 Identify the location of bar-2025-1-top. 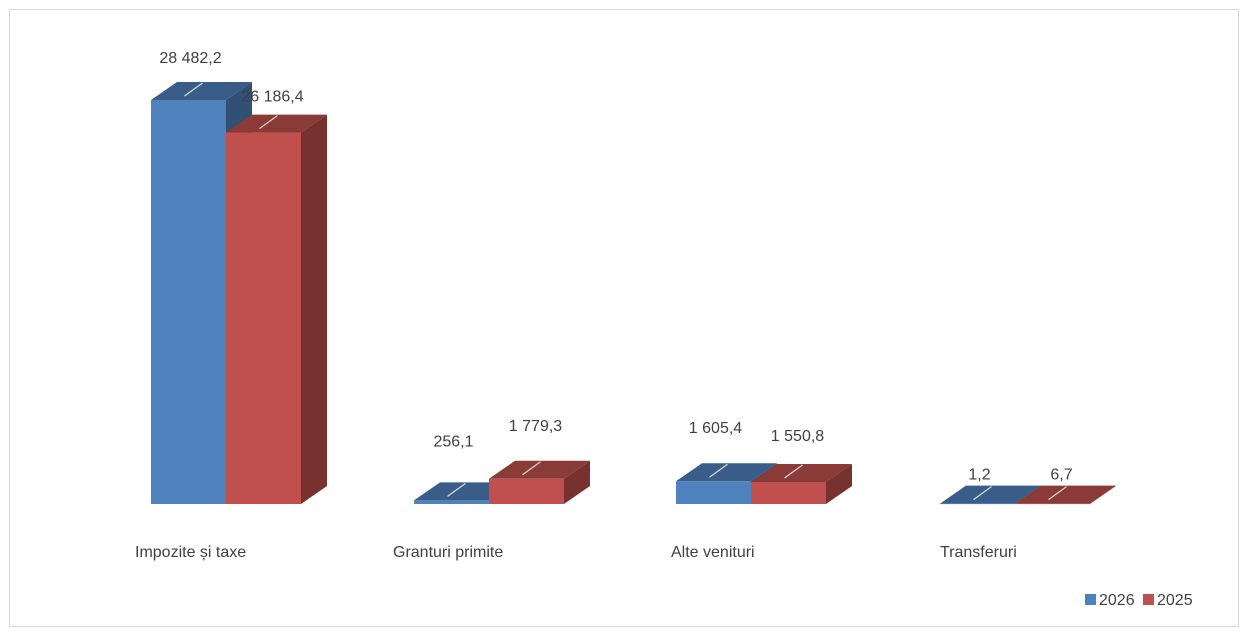
(539, 469).